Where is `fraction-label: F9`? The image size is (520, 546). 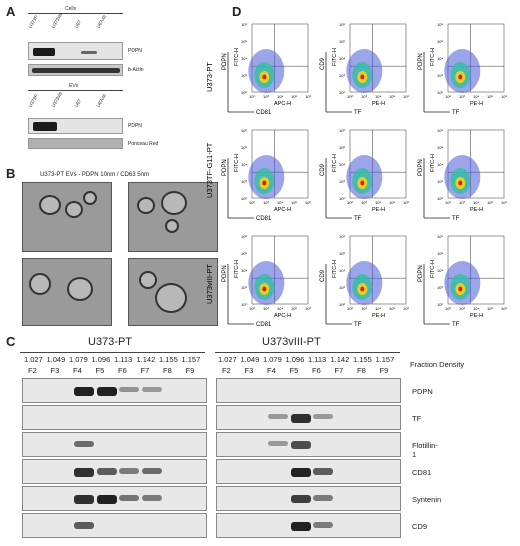
fraction-label: F9 is located at coordinates (190, 370).